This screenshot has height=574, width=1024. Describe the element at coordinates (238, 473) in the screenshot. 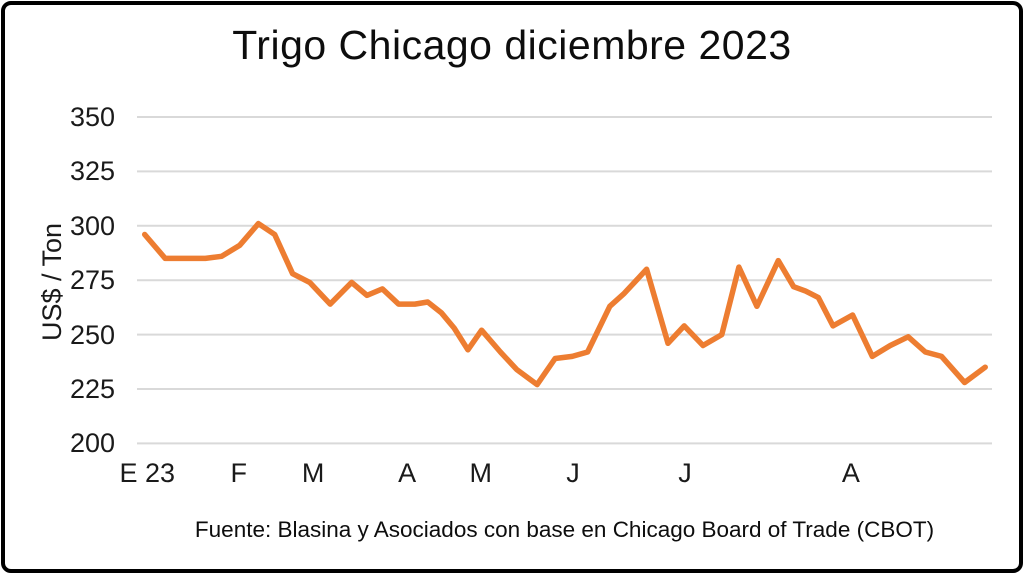

I see `x-tick-label: F` at that location.